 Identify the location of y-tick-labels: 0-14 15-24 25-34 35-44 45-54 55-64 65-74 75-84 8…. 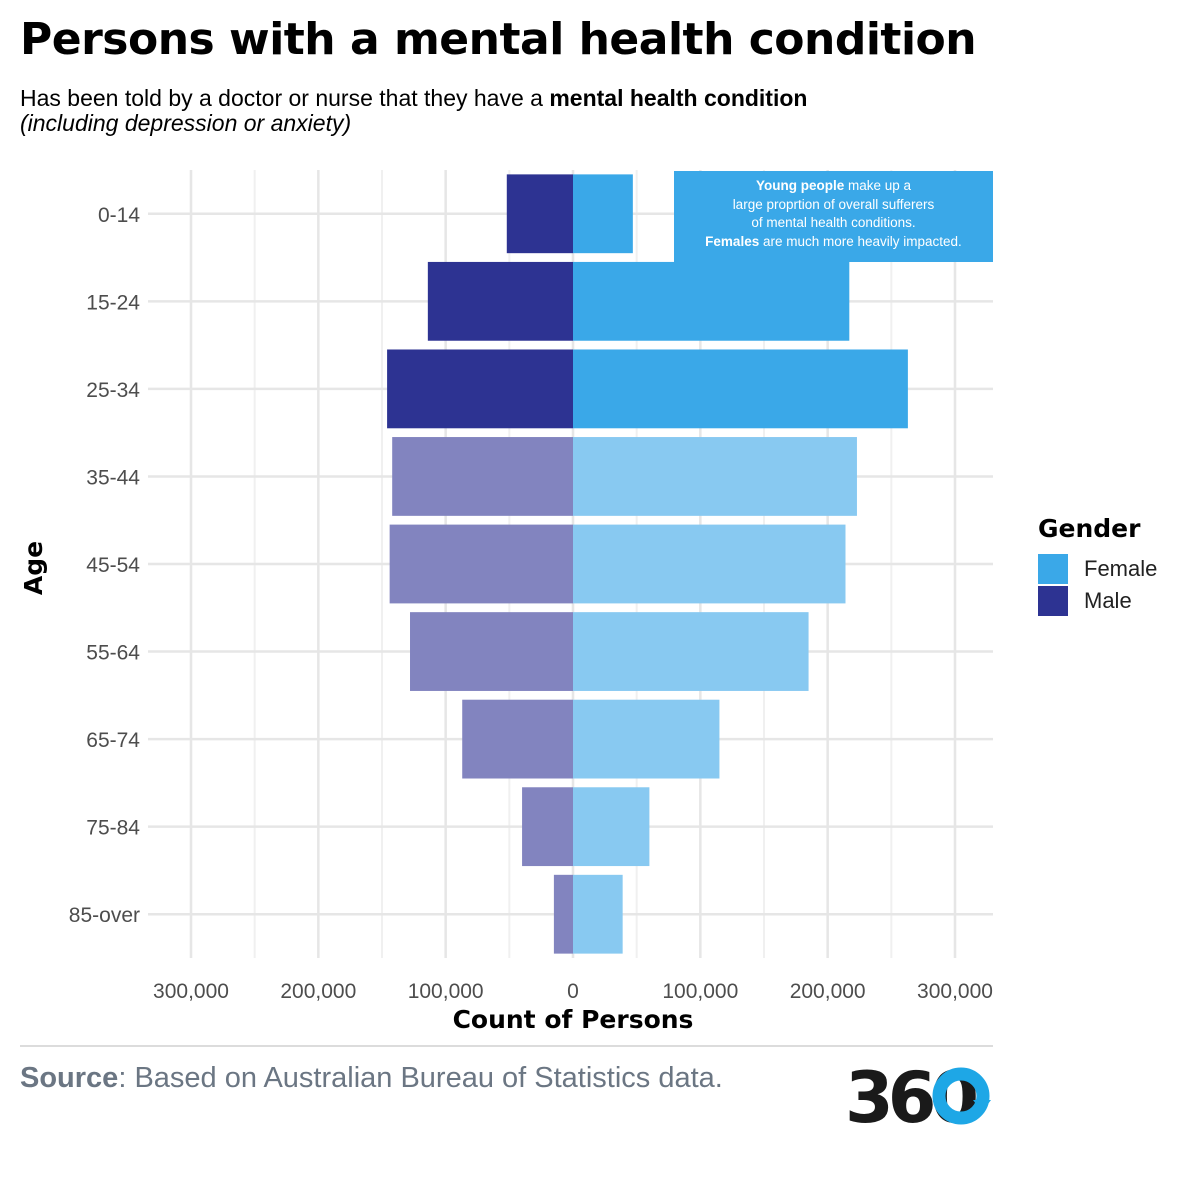
(105, 565).